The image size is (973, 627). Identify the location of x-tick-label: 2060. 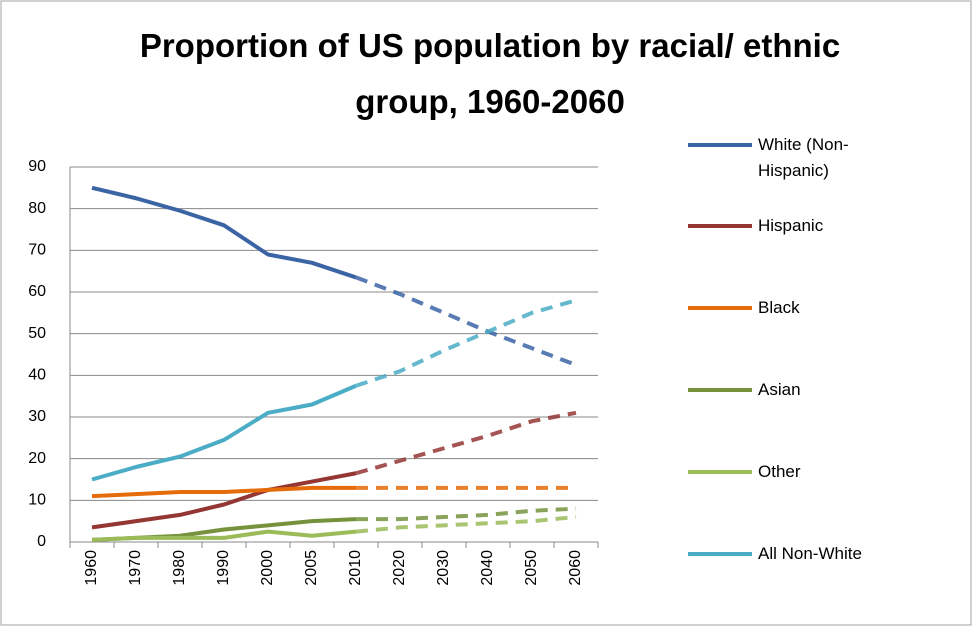
(575, 568).